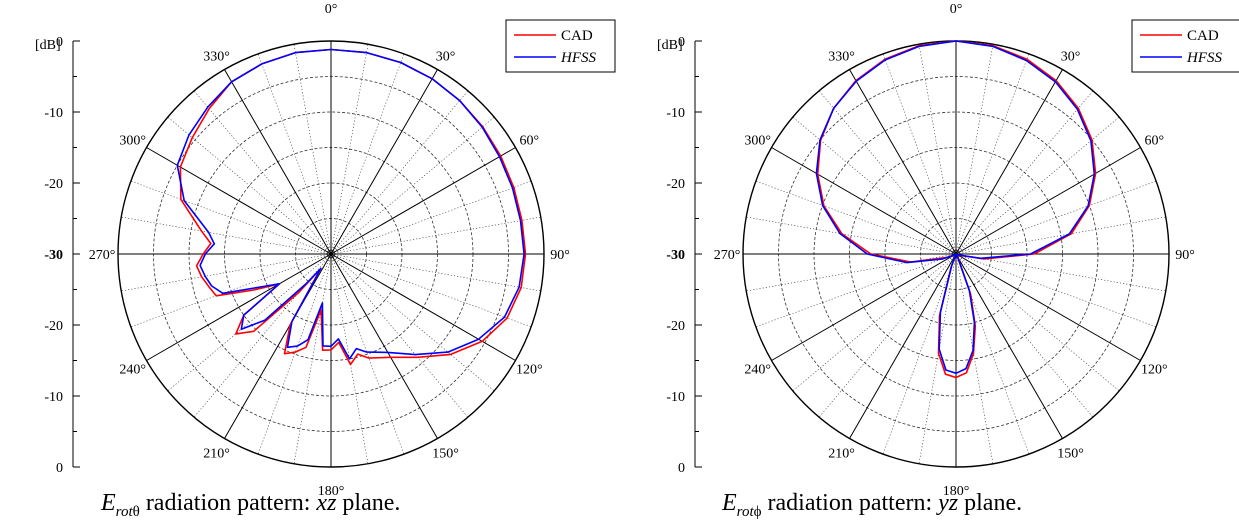 The width and height of the screenshot is (1239, 532). I want to click on series-line-hfss, so click(955, 207).